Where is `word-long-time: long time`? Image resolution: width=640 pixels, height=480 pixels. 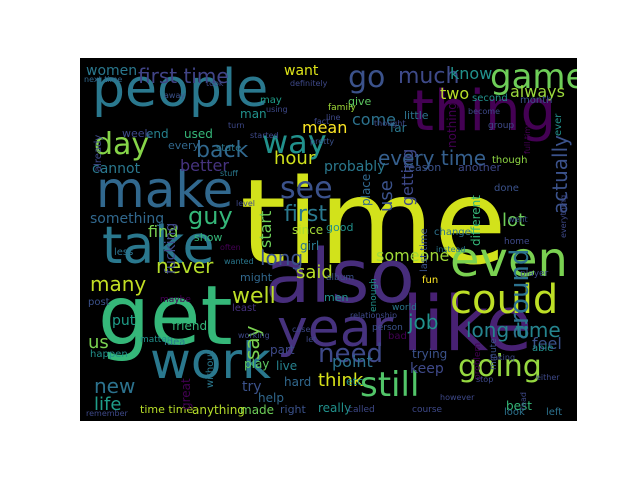
word-long-time: long time is located at coordinates (513, 330).